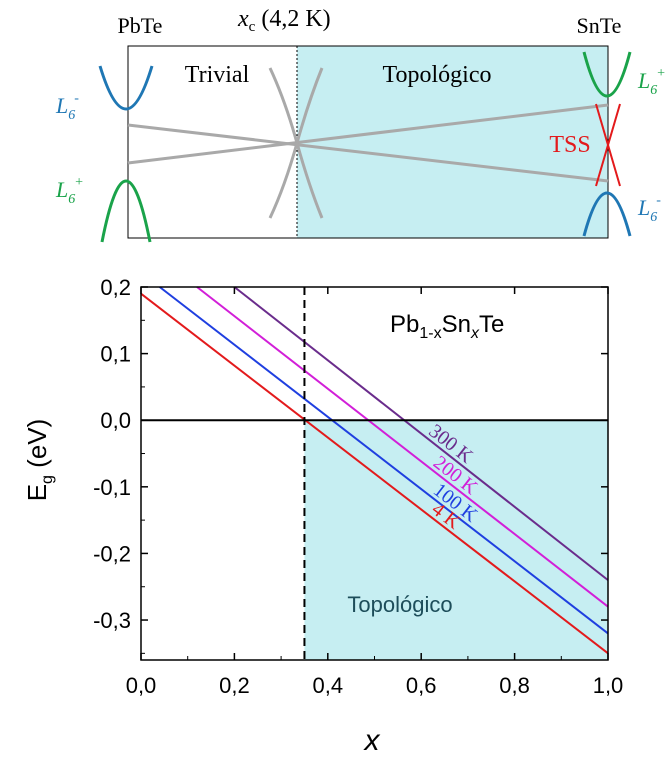 The height and width of the screenshot is (758, 671). What do you see at coordinates (399, 604) in the screenshot?
I see `topological-label-chart: Topológico` at bounding box center [399, 604].